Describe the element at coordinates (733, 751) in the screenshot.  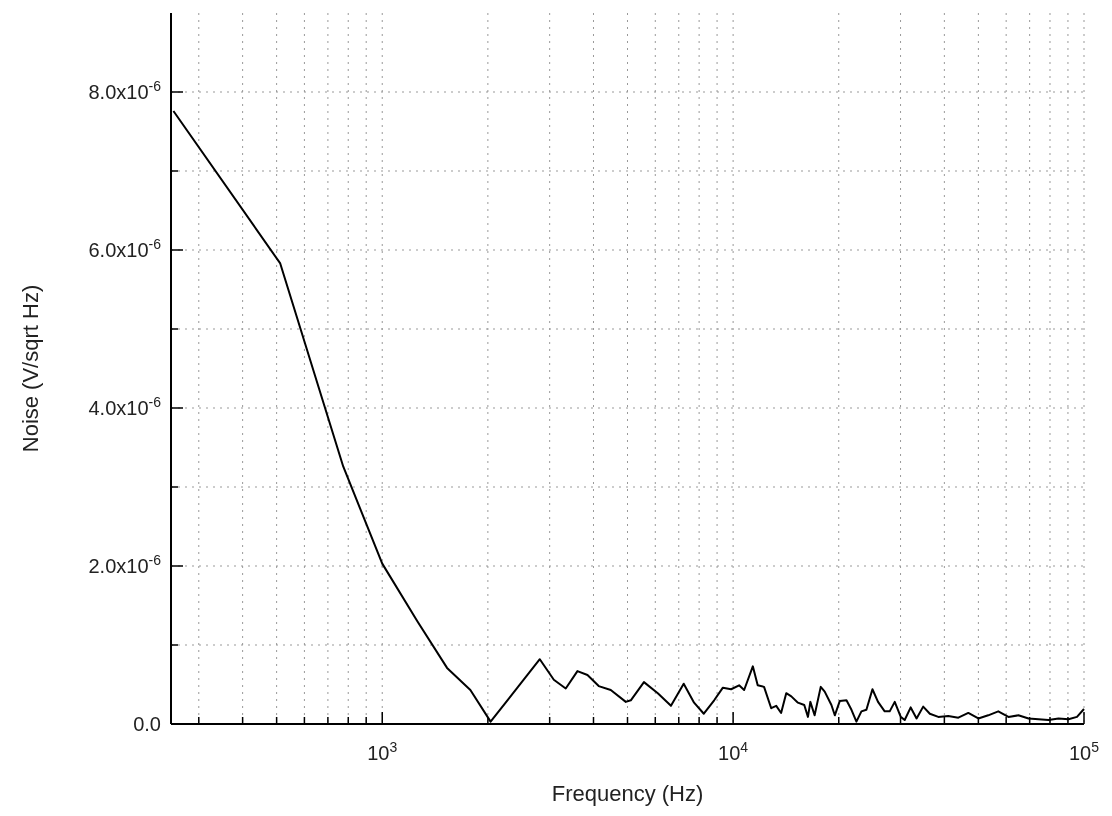
I see `x-tick-label: 10$^{4}$` at that location.